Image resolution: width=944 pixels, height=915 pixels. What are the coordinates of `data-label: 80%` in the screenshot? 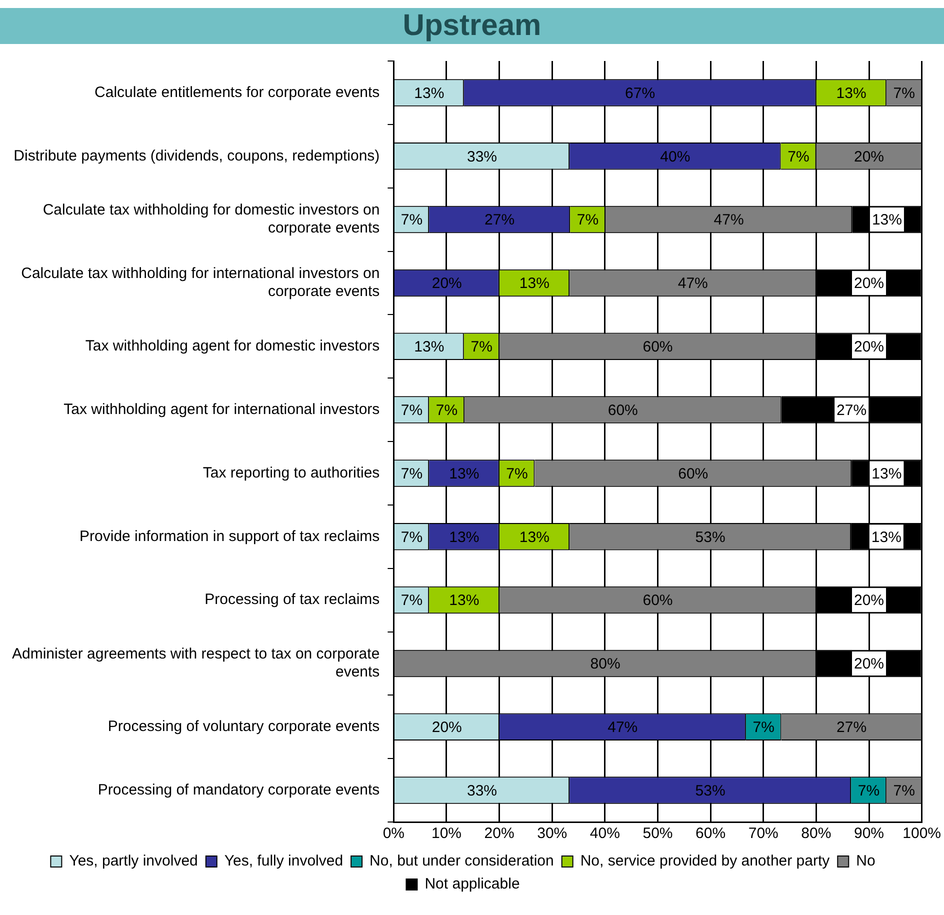 It's located at (605, 664).